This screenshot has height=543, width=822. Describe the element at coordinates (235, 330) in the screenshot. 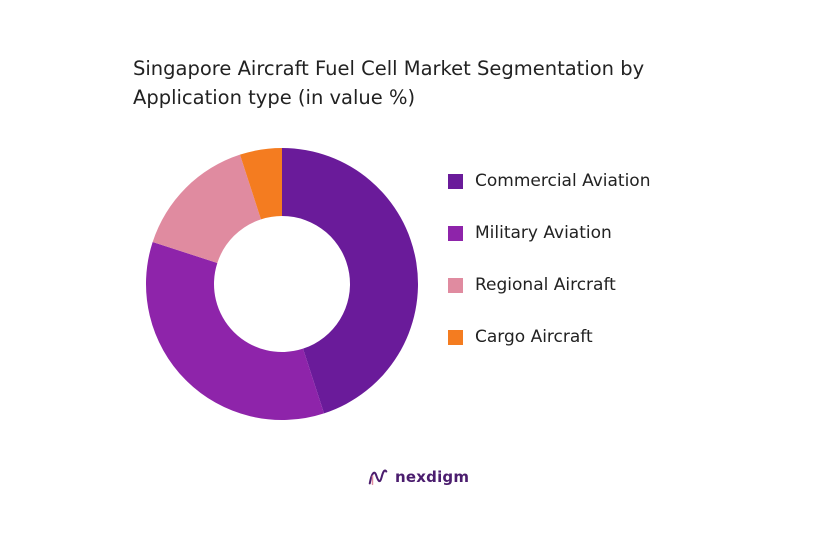

I see `donut-slice-military-aviation` at that location.